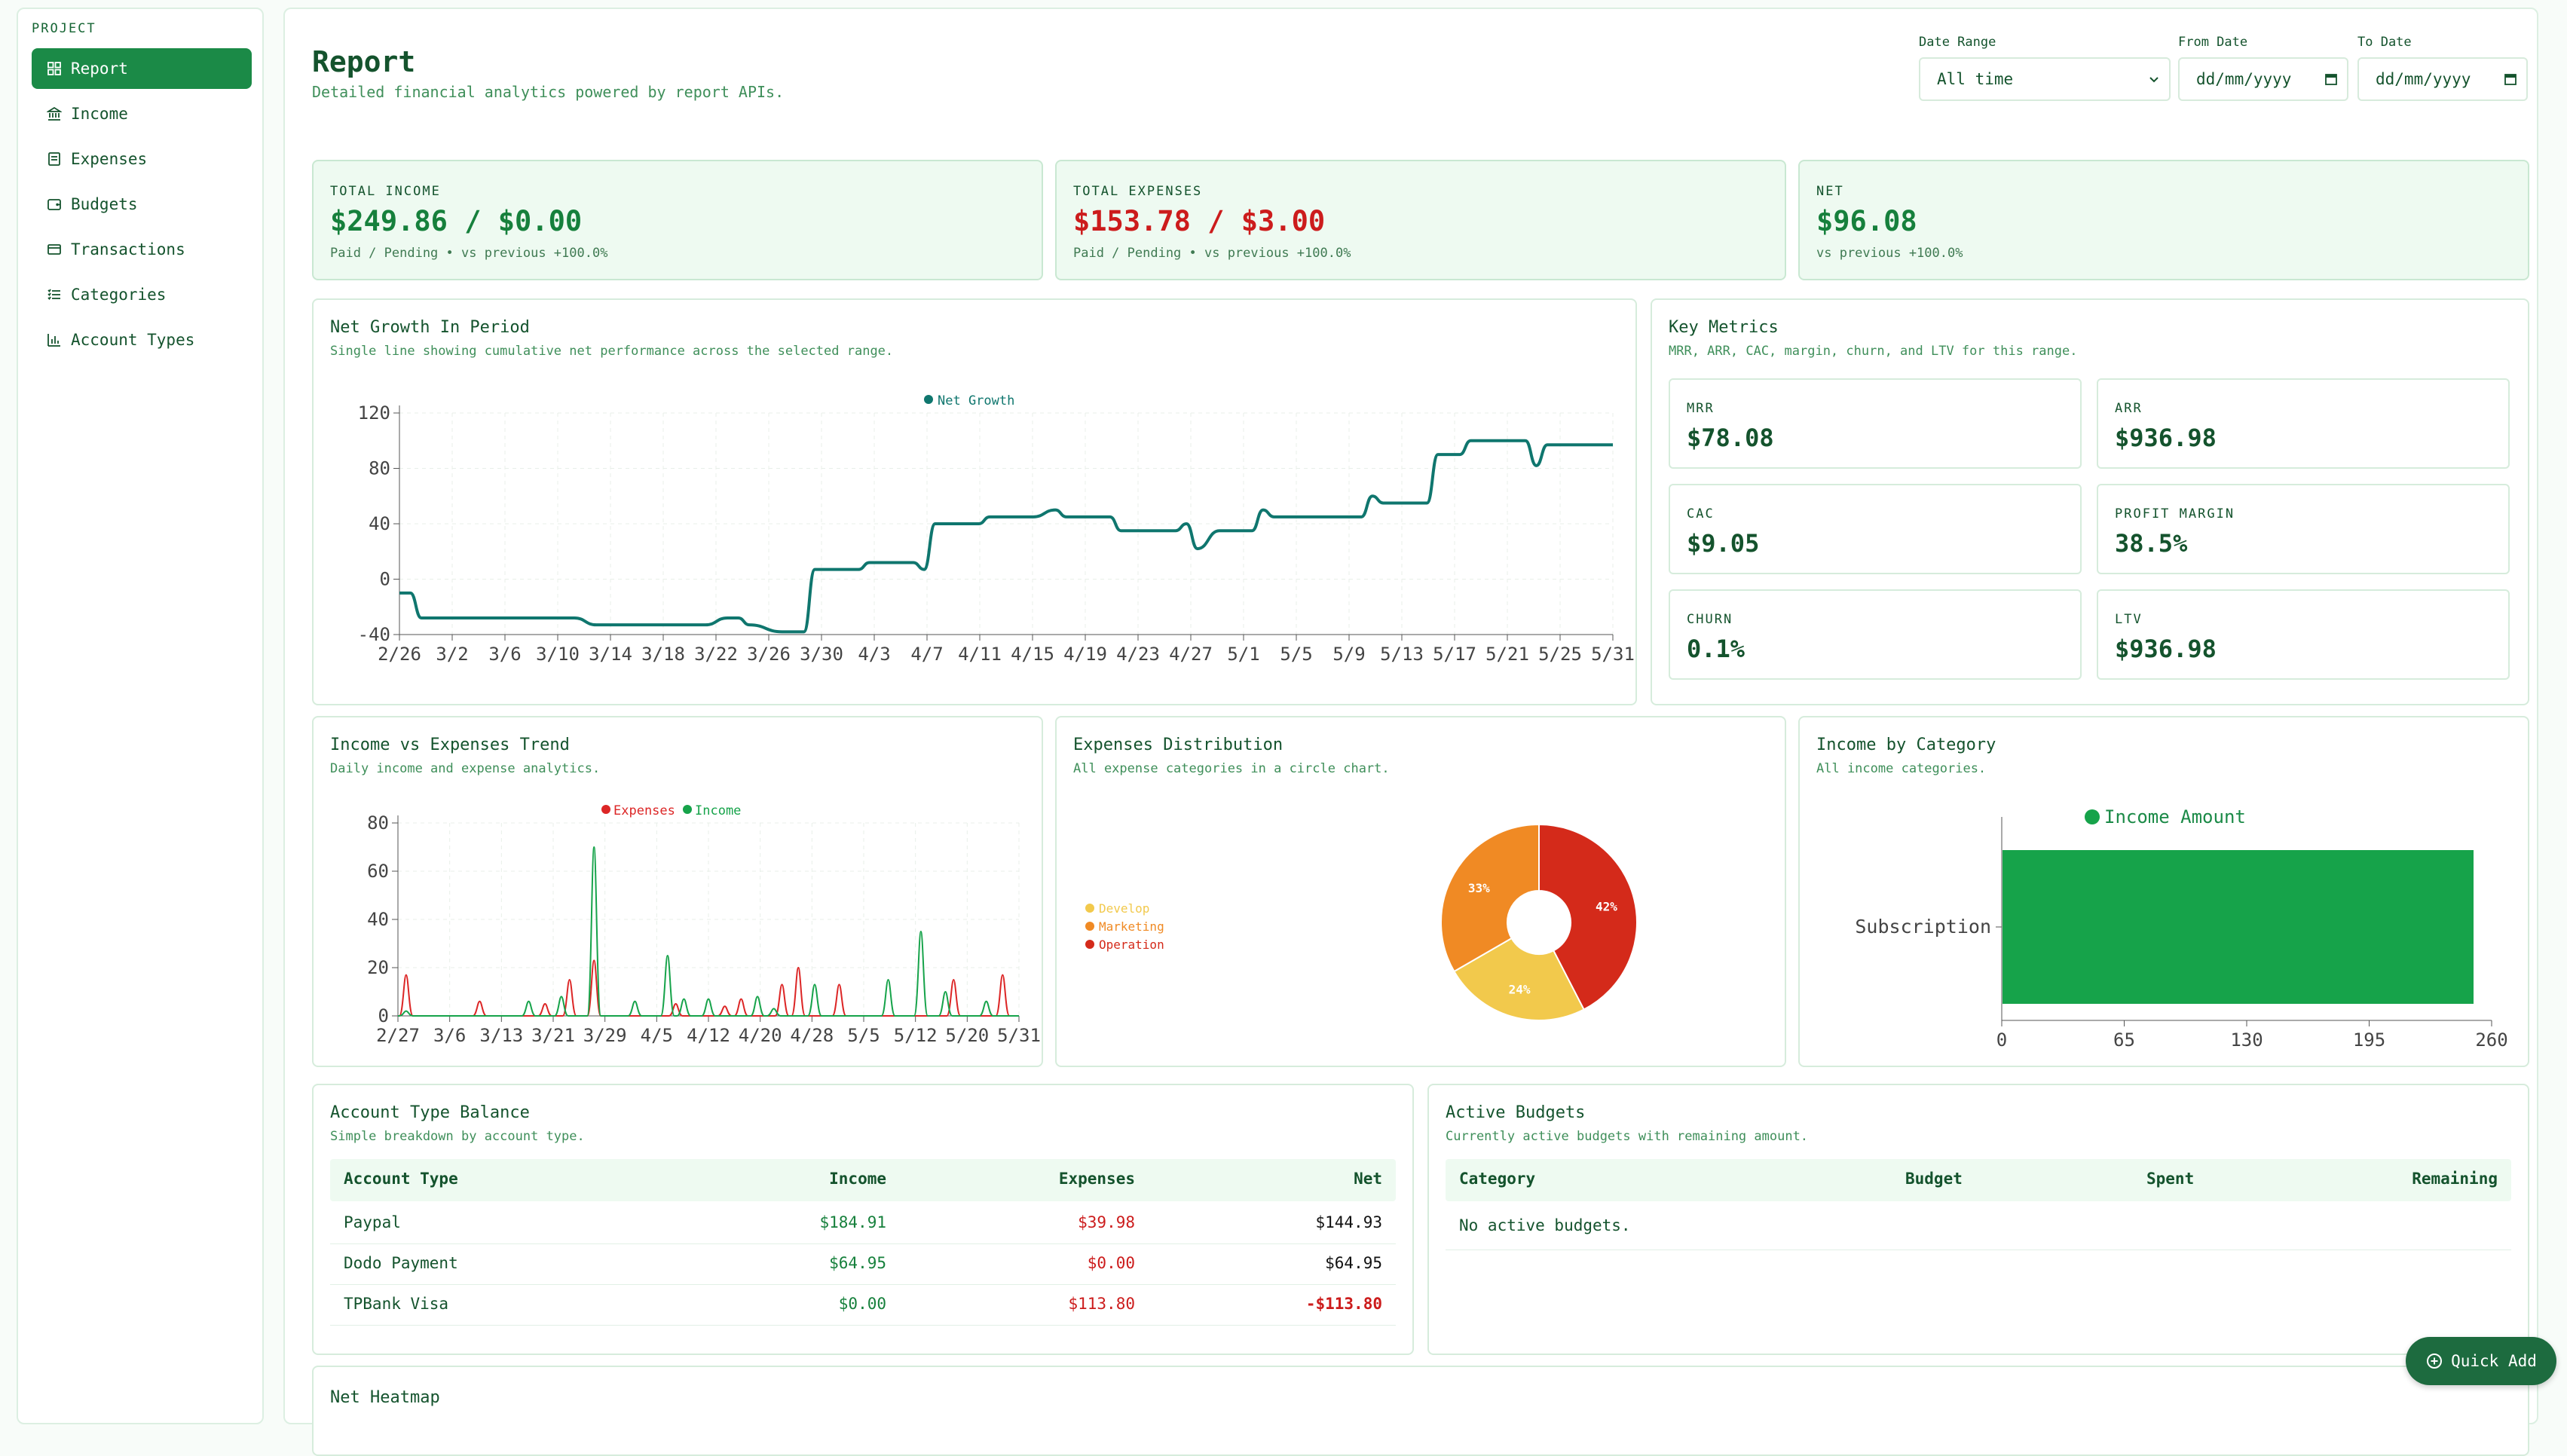 The width and height of the screenshot is (2567, 1456). What do you see at coordinates (1701, 408) in the screenshot?
I see `metric-label: MRR` at bounding box center [1701, 408].